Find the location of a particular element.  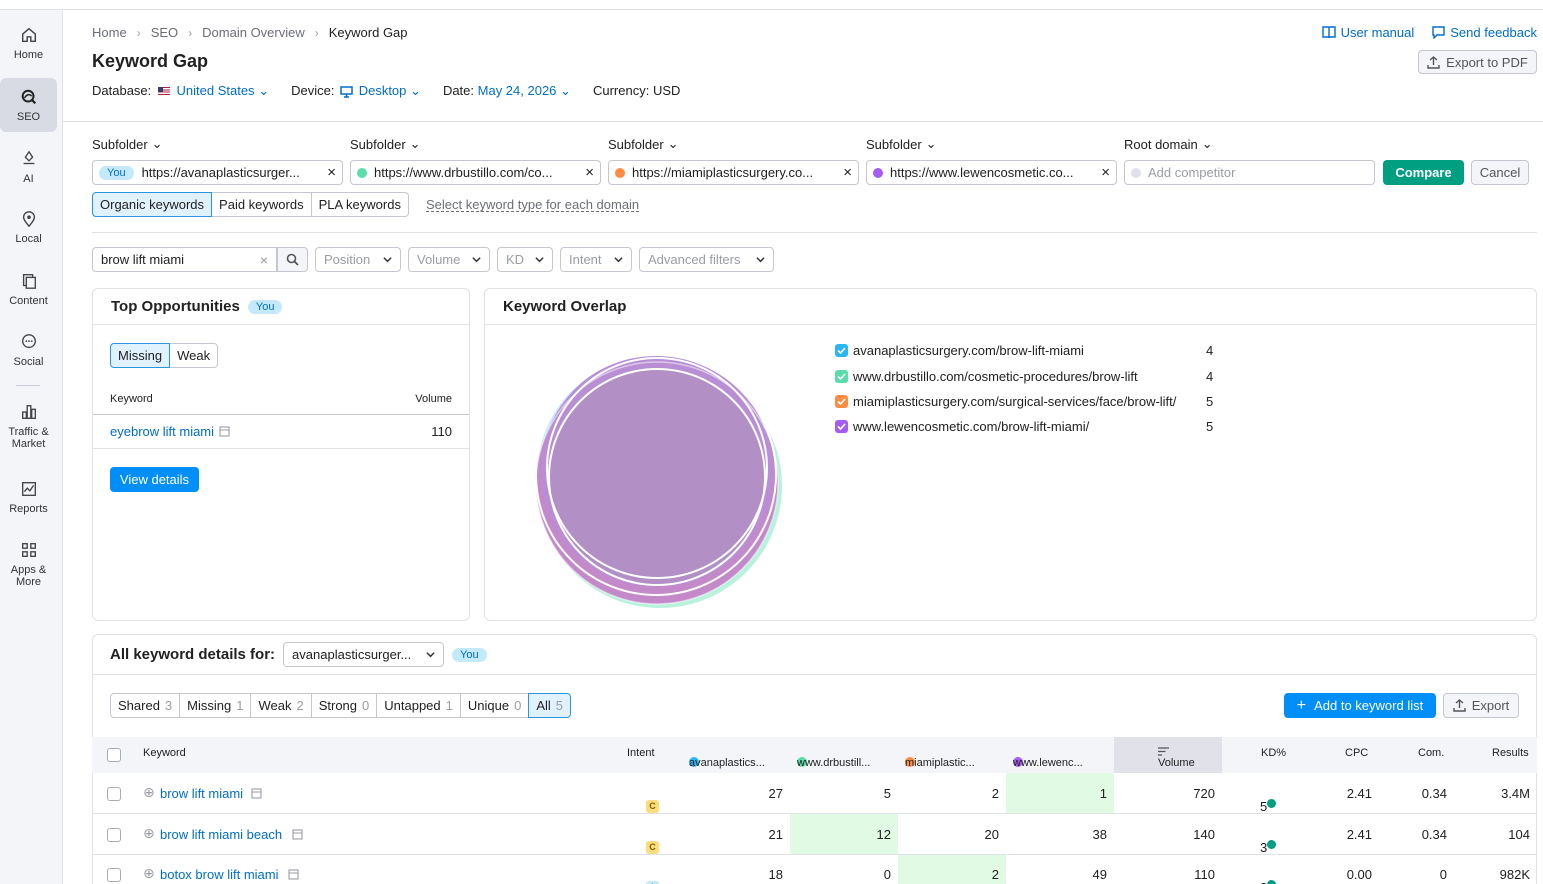

column-intent: Intent is located at coordinates (641, 753).